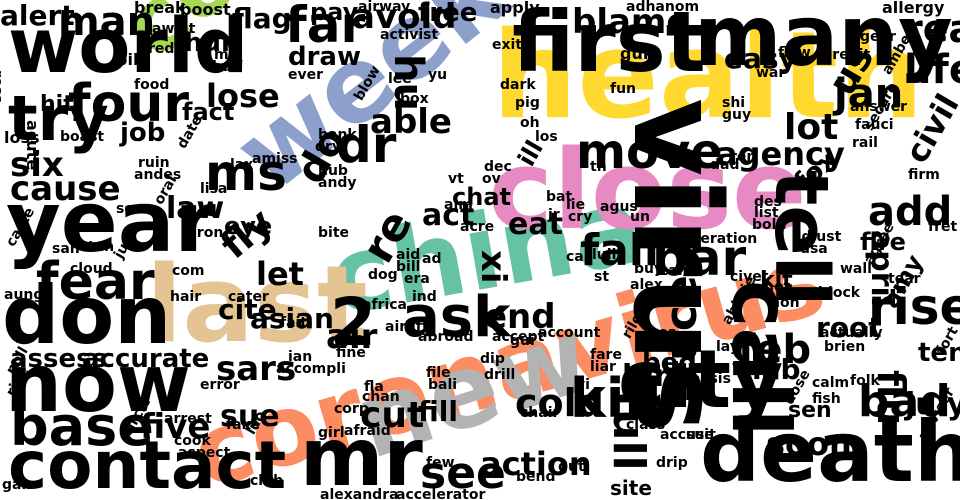 The width and height of the screenshot is (960, 500). Describe the element at coordinates (631, 22) in the screenshot. I see `word: blame` at that location.